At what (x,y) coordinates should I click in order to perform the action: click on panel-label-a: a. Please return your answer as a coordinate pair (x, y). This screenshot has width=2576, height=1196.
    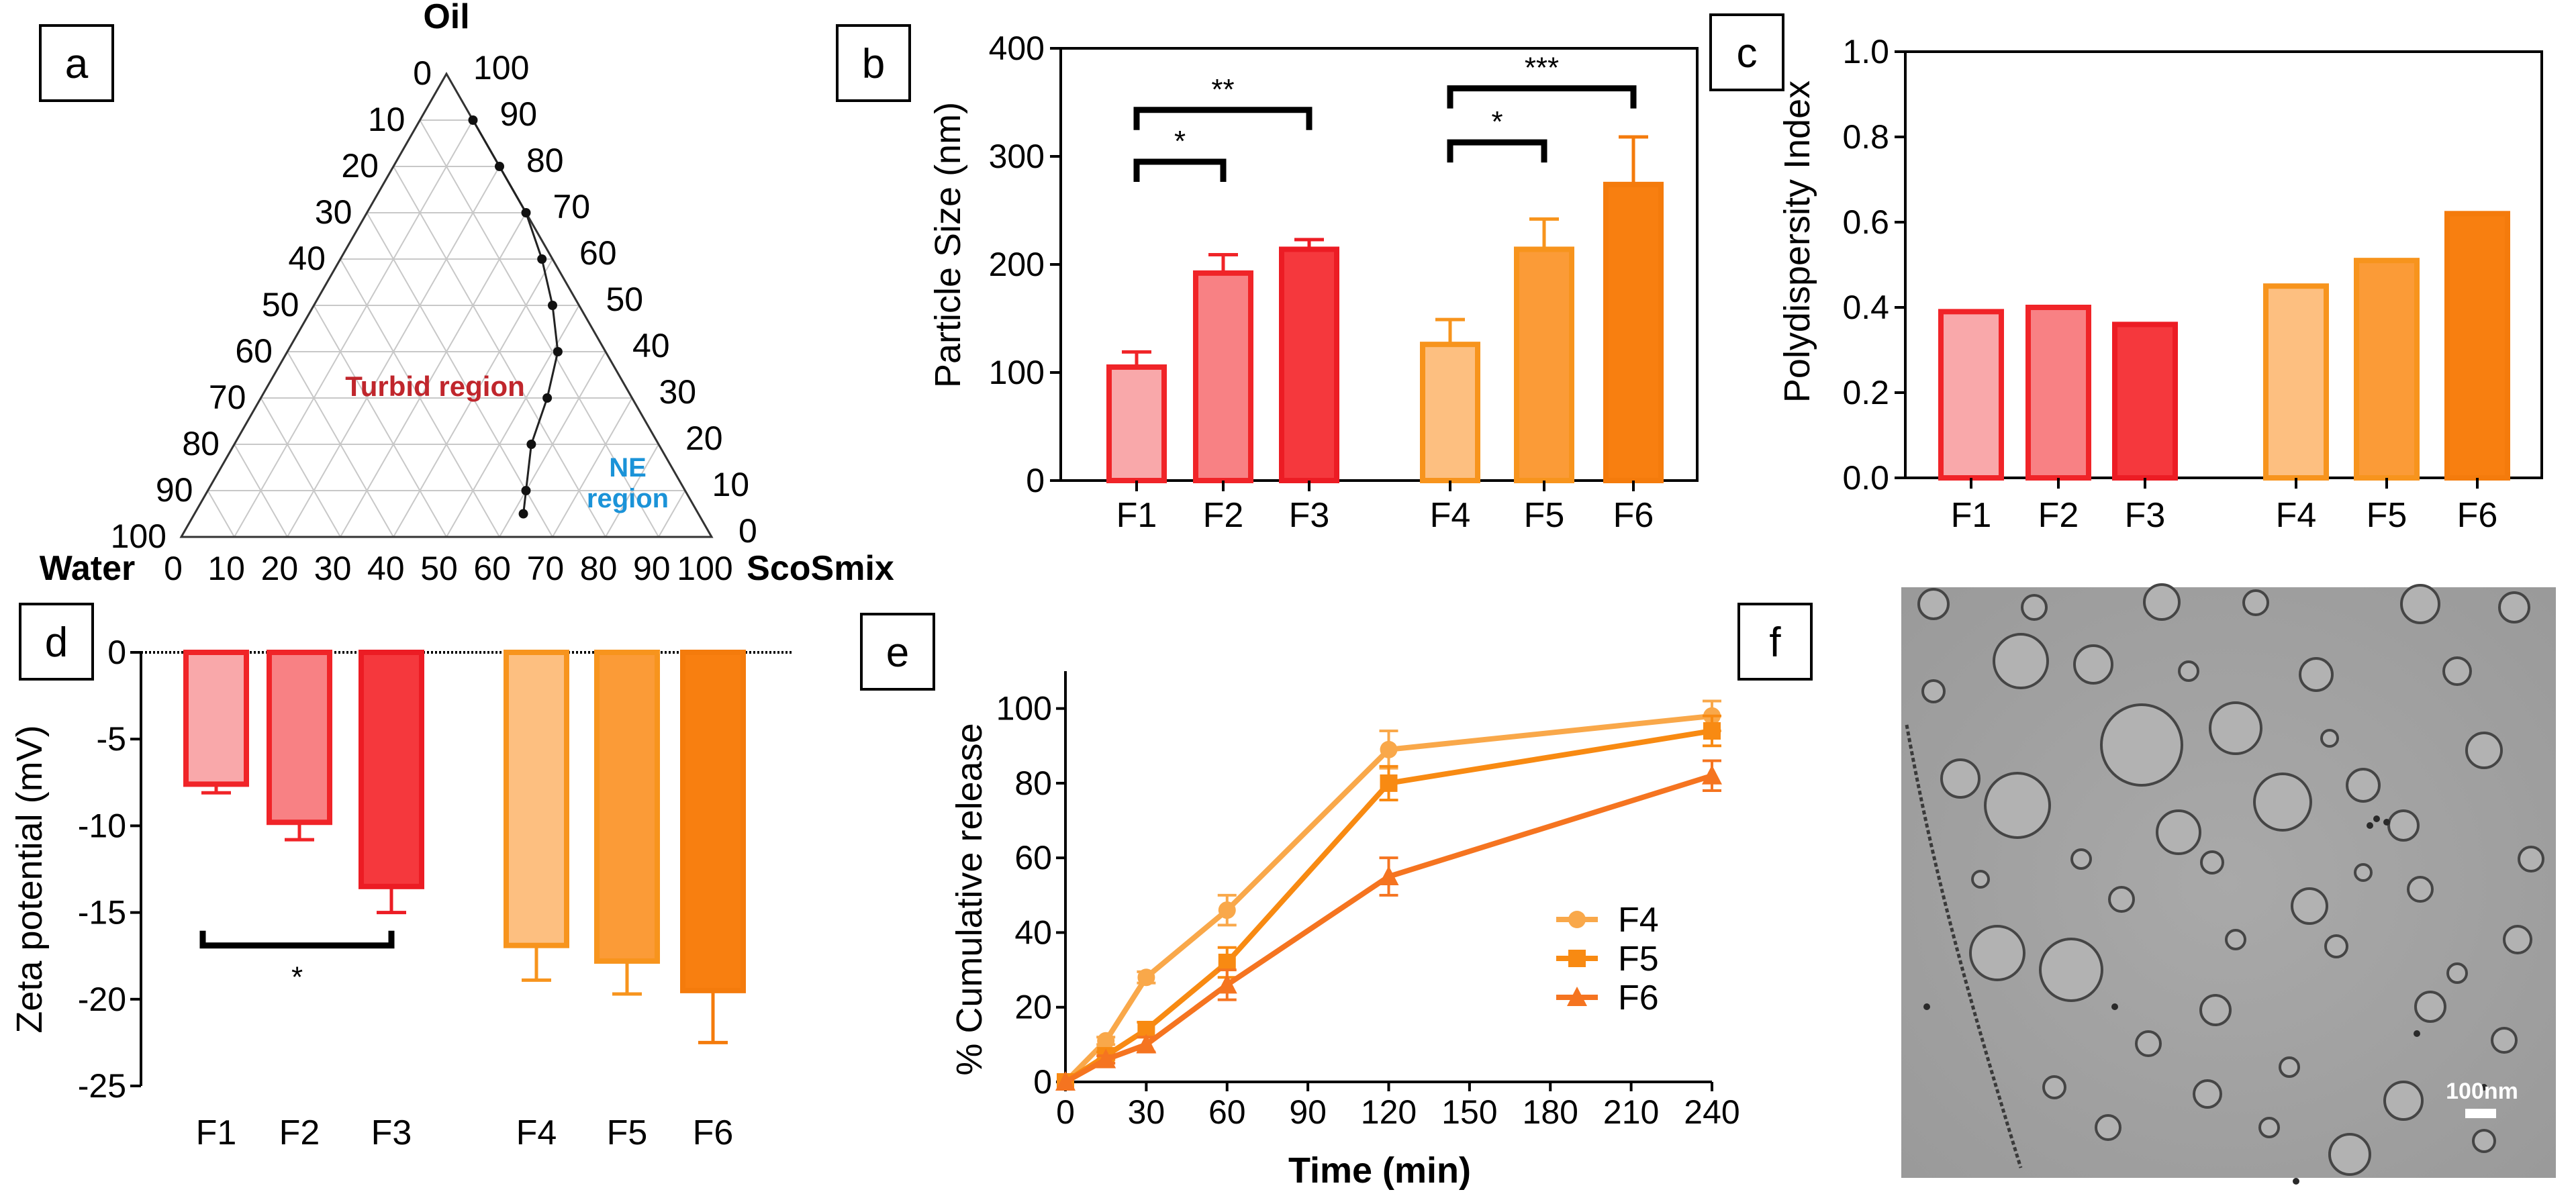
    Looking at the image, I should click on (76, 63).